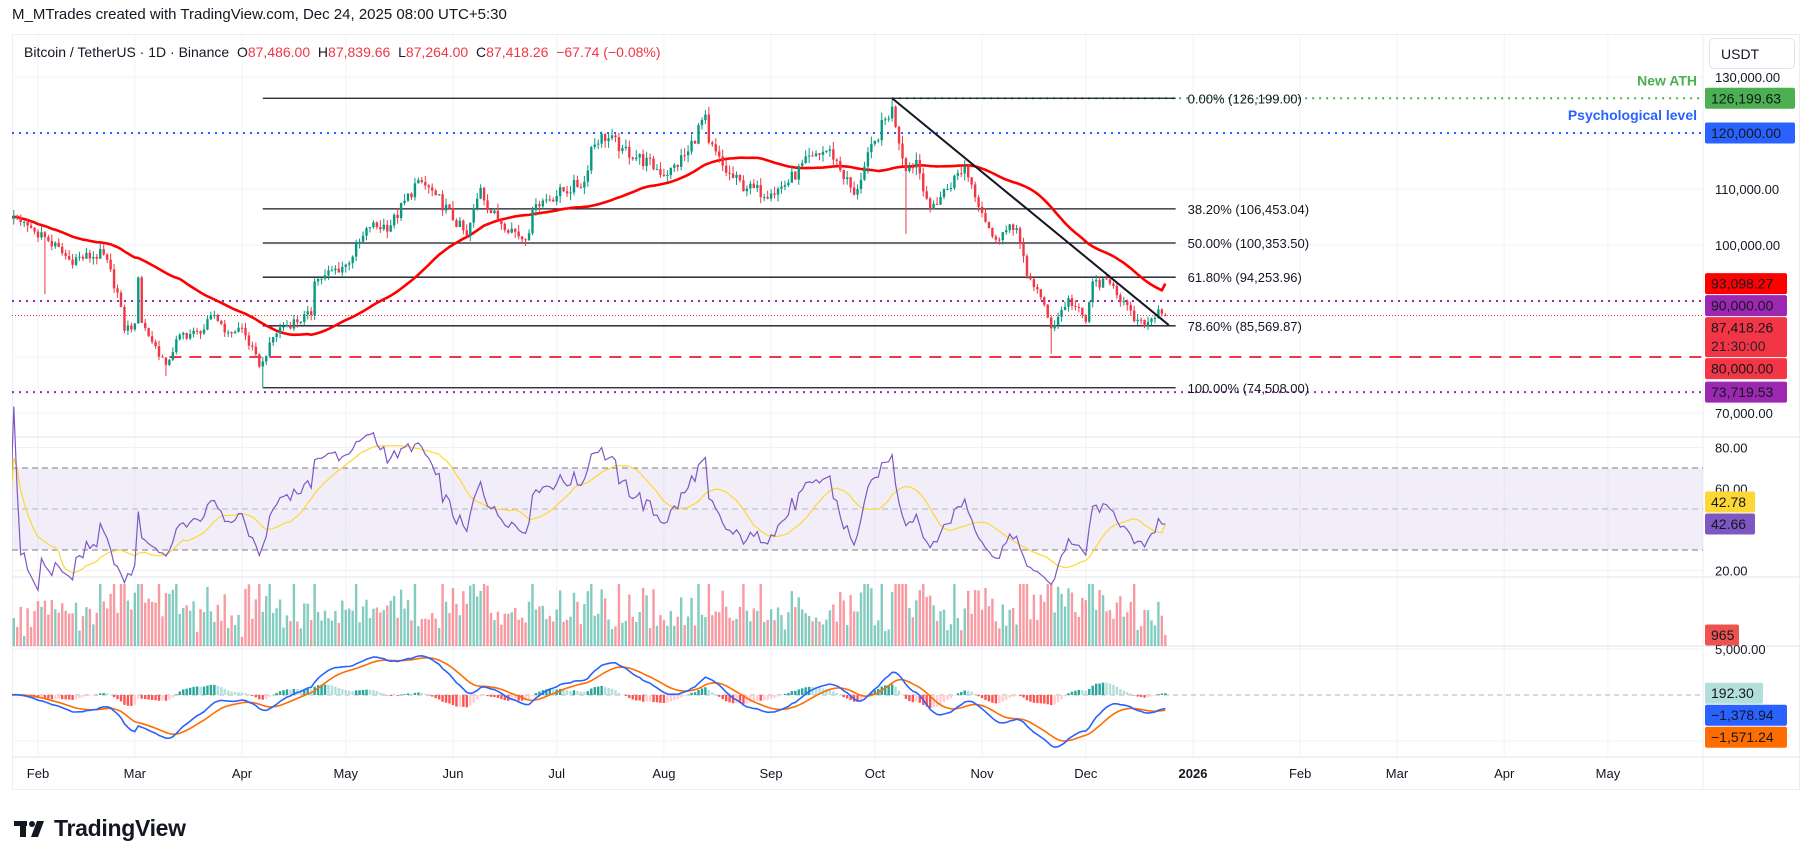 Image resolution: width=1814 pixels, height=867 pixels. Describe the element at coordinates (127, 52) in the screenshot. I see `symbol-name: Bitcoin / TetherUS · 1D · Binance` at that location.